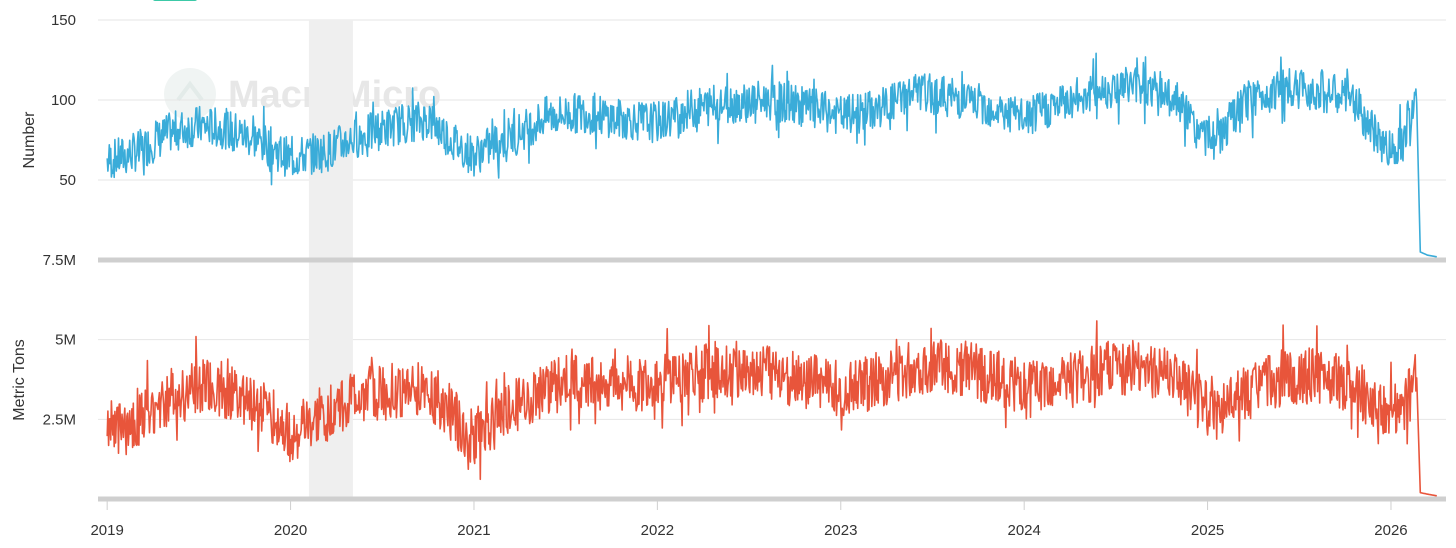  I want to click on y-tick-label: 50, so click(67, 180).